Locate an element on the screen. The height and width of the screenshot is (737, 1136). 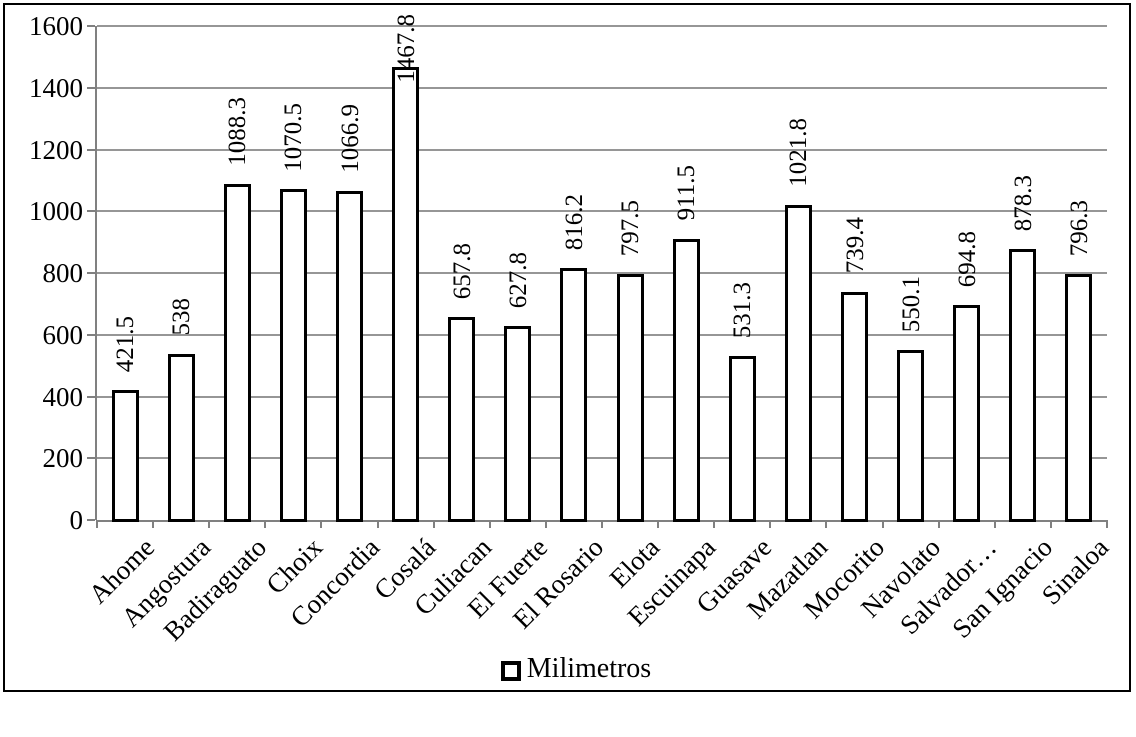
bar-value-label: 1467.8 is located at coordinates (406, 48).